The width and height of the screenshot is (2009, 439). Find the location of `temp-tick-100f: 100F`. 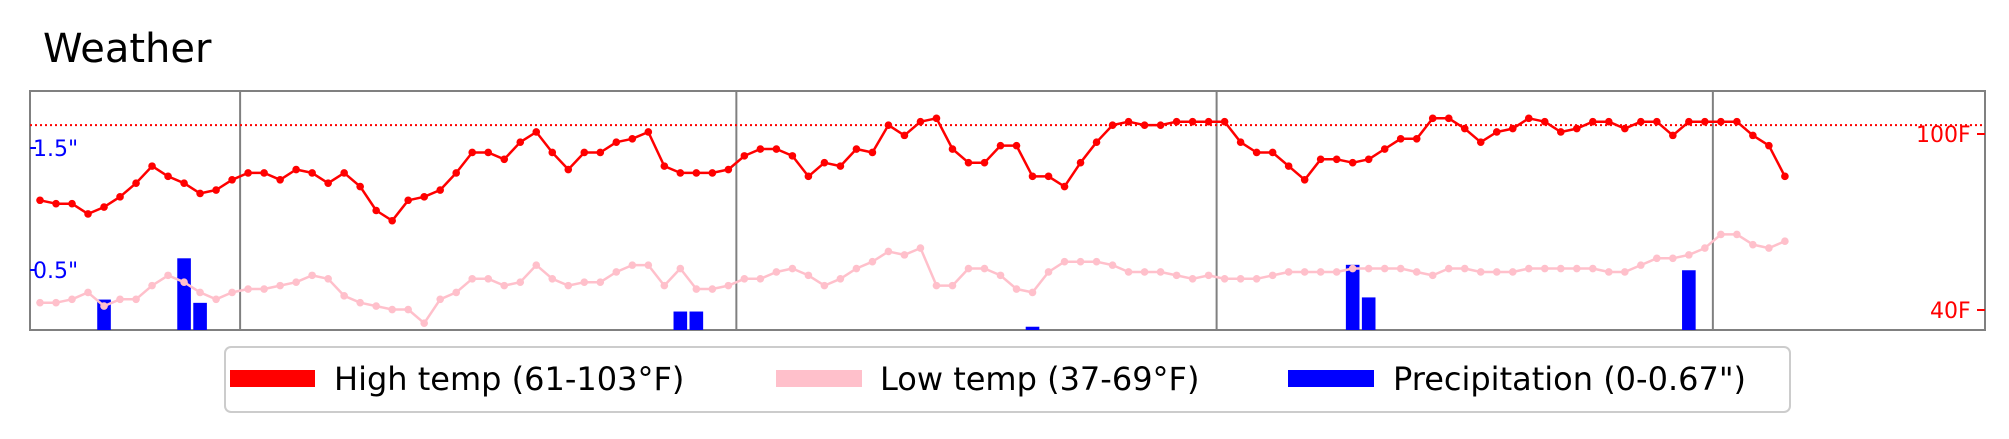

temp-tick-100f: 100F is located at coordinates (1943, 135).